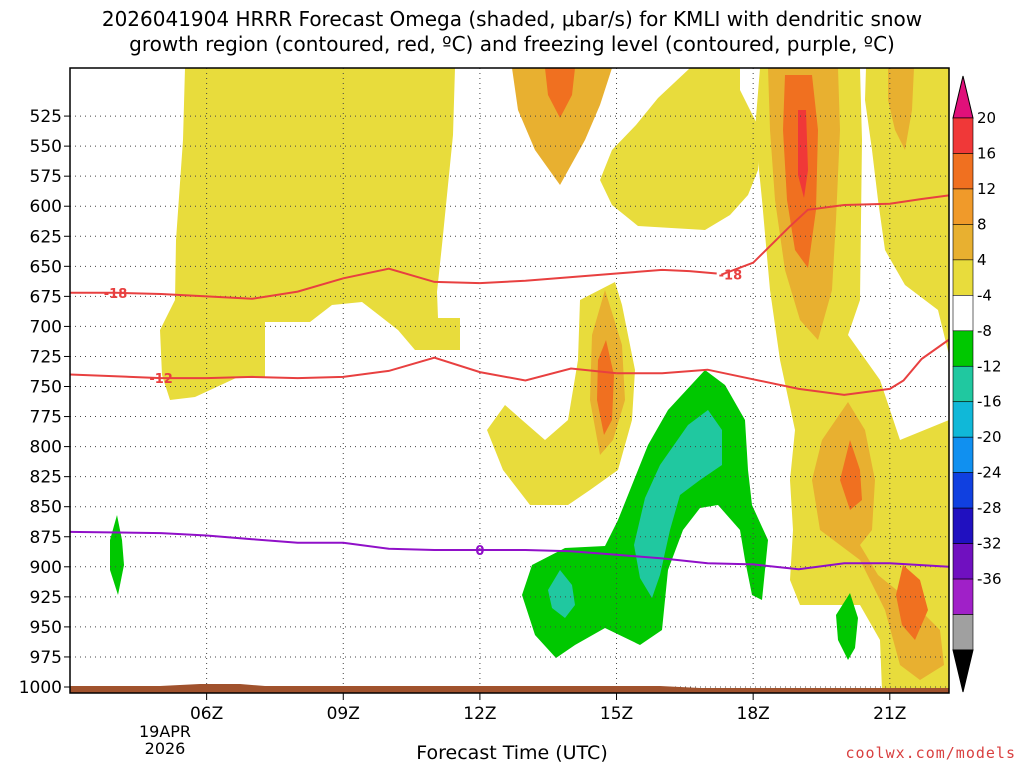 This screenshot has width=1024, height=768. Describe the element at coordinates (46, 418) in the screenshot. I see `y-tick-label: 775` at that location.